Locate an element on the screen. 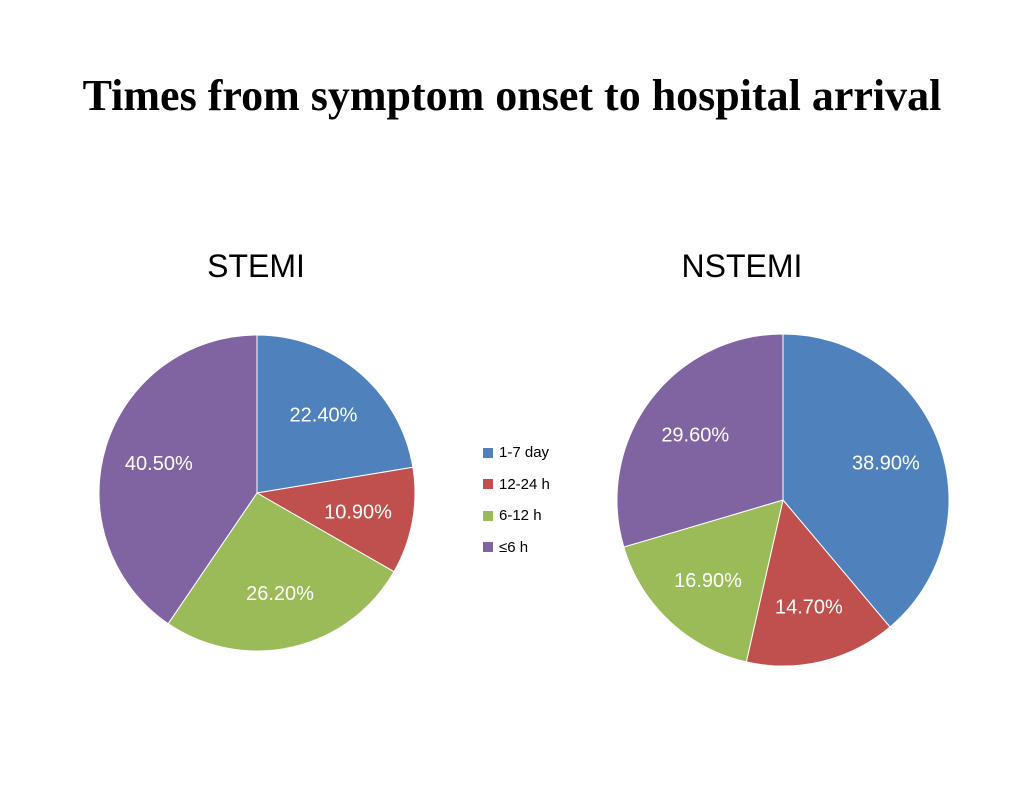  stemi-slice--6-h is located at coordinates (178, 479).